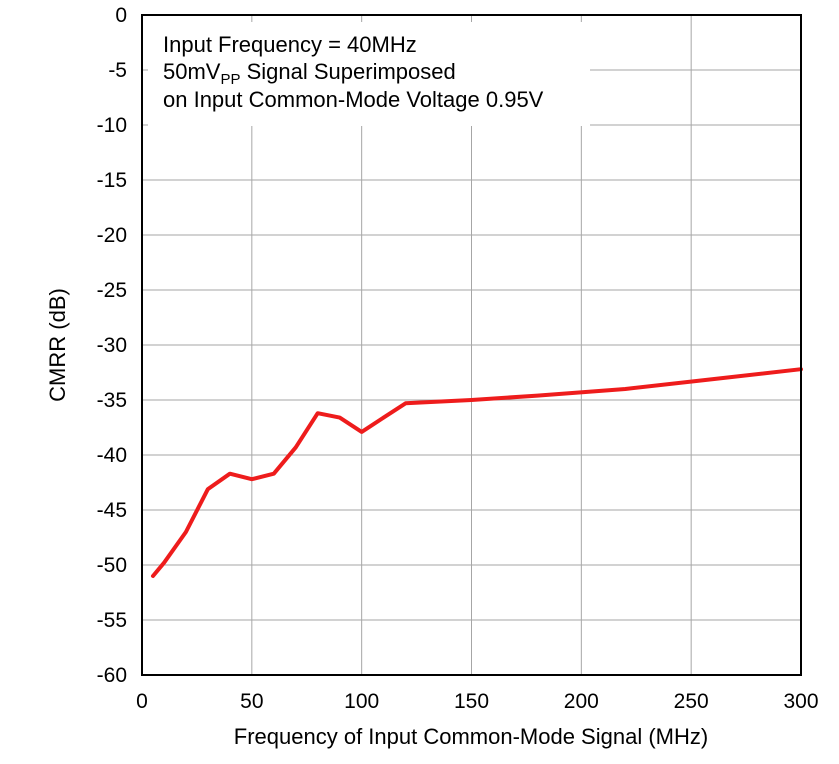 The image size is (839, 764). Describe the element at coordinates (57, 345) in the screenshot. I see `y-axis-title: CMRR (dB)` at that location.